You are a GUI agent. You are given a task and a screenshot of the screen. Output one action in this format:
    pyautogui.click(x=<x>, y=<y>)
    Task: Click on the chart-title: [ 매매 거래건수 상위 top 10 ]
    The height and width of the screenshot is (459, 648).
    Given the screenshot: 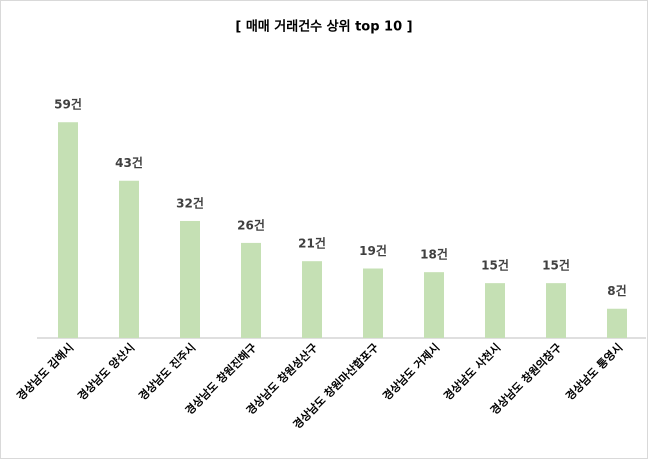 What is the action you would take?
    pyautogui.click(x=323, y=27)
    